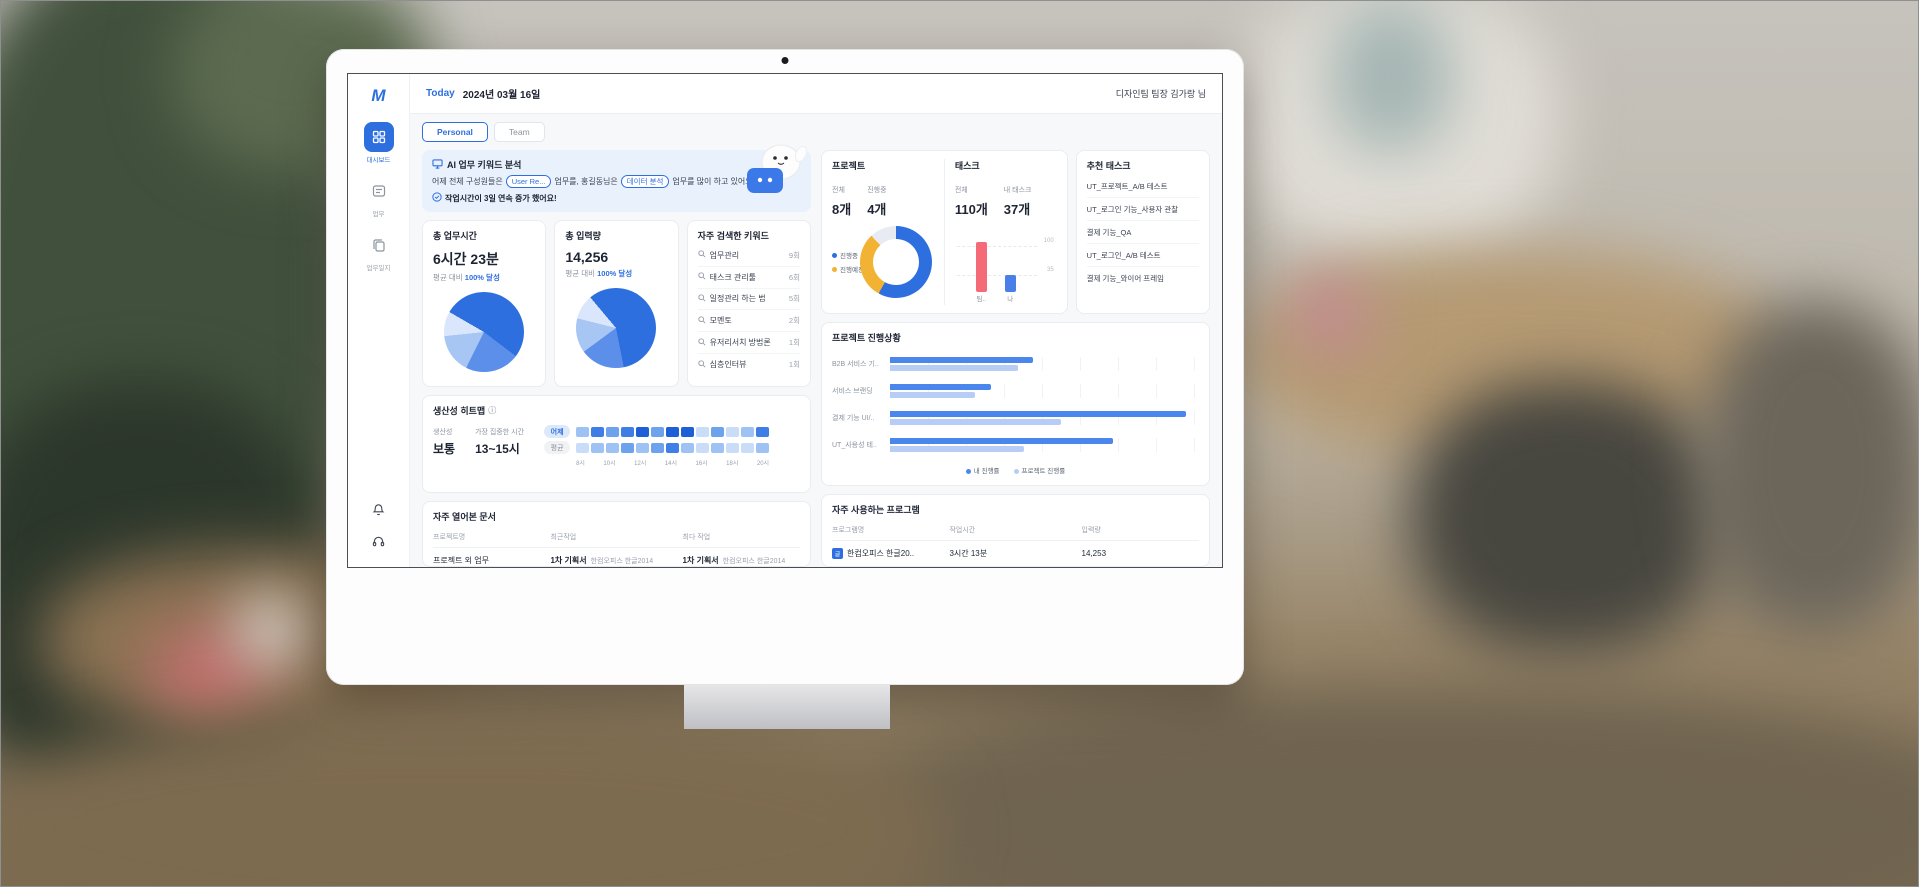 This screenshot has height=887, width=1919. What do you see at coordinates (733, 277) in the screenshot?
I see `keyword-text: 태스크 관리툴` at bounding box center [733, 277].